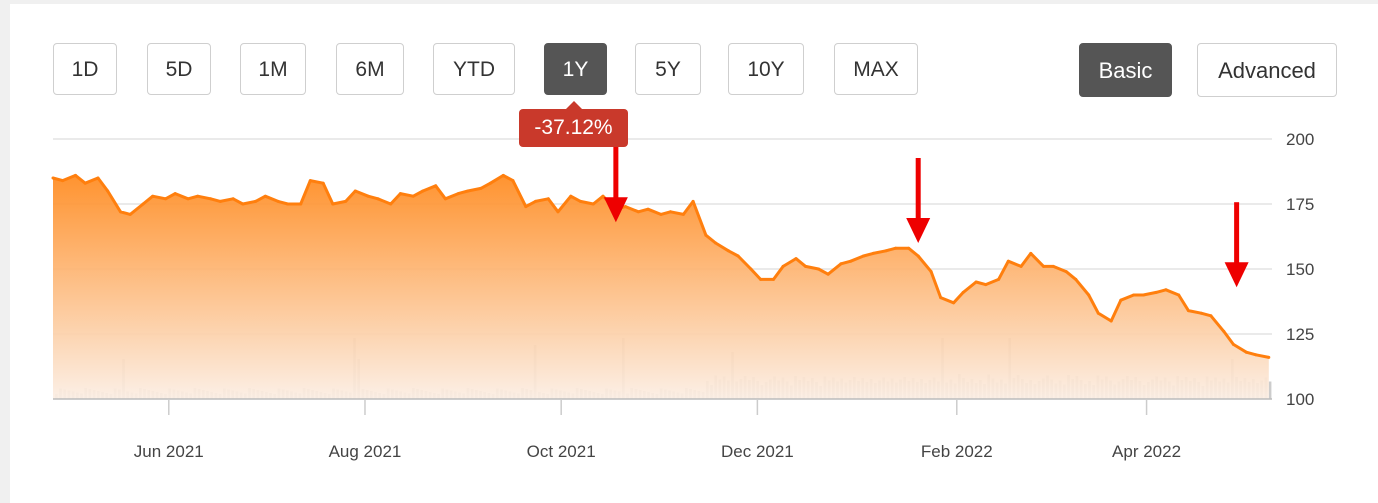 The height and width of the screenshot is (503, 1378). I want to click on basic-mode-button: Basic, so click(1125, 70).